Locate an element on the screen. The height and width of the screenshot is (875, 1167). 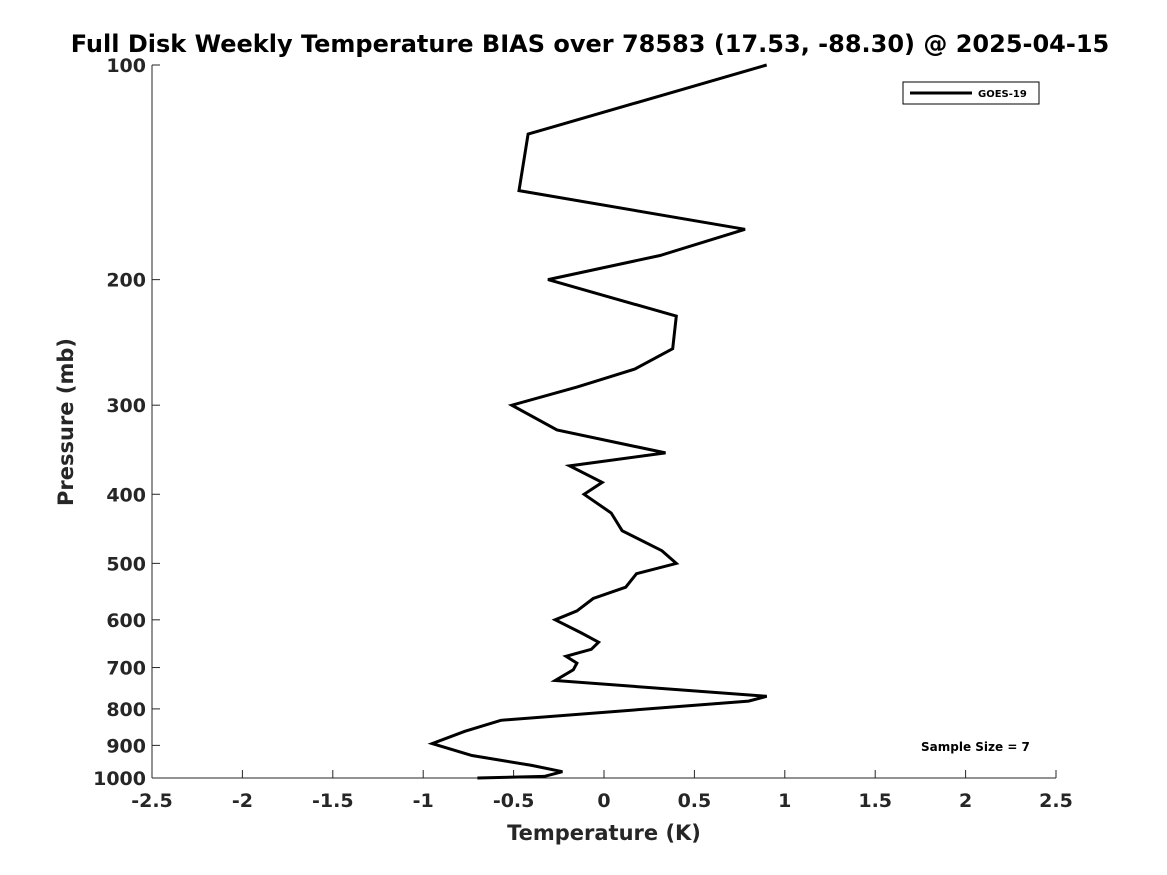
y-axis-label: Pressure (mb) is located at coordinates (66, 422).